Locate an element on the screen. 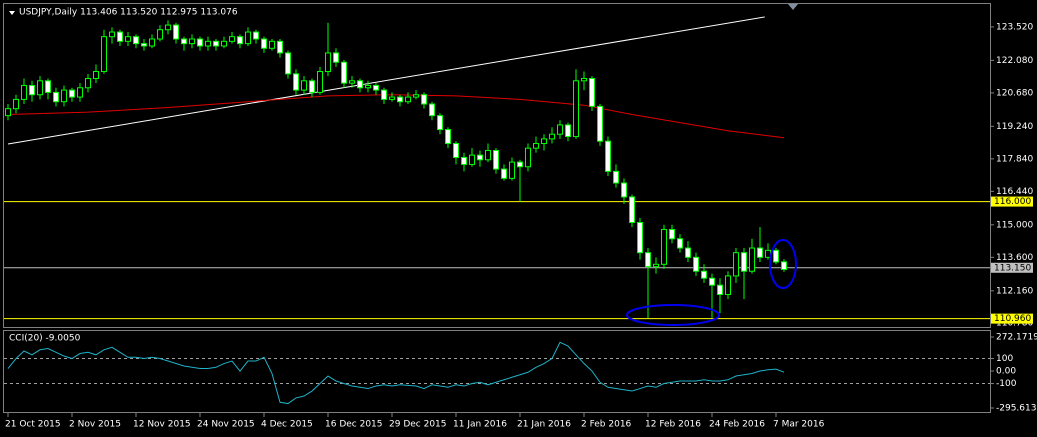 The width and height of the screenshot is (1037, 437). y-tick-label: 120.680 is located at coordinates (1014, 93).